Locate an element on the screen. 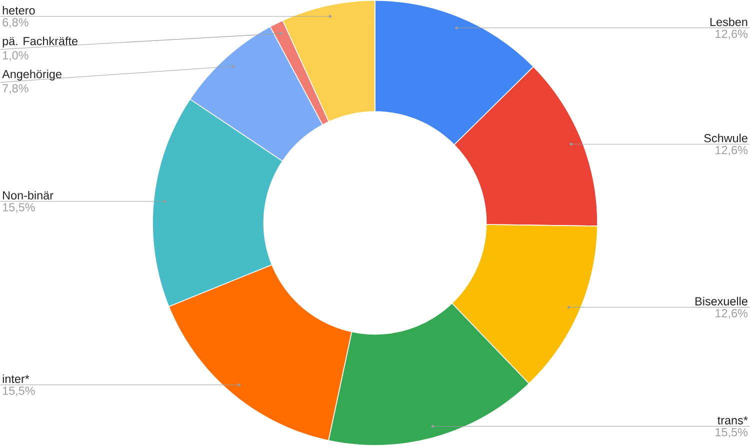 Image resolution: width=750 pixels, height=446 pixels. data-label: 6,8% is located at coordinates (15, 23).